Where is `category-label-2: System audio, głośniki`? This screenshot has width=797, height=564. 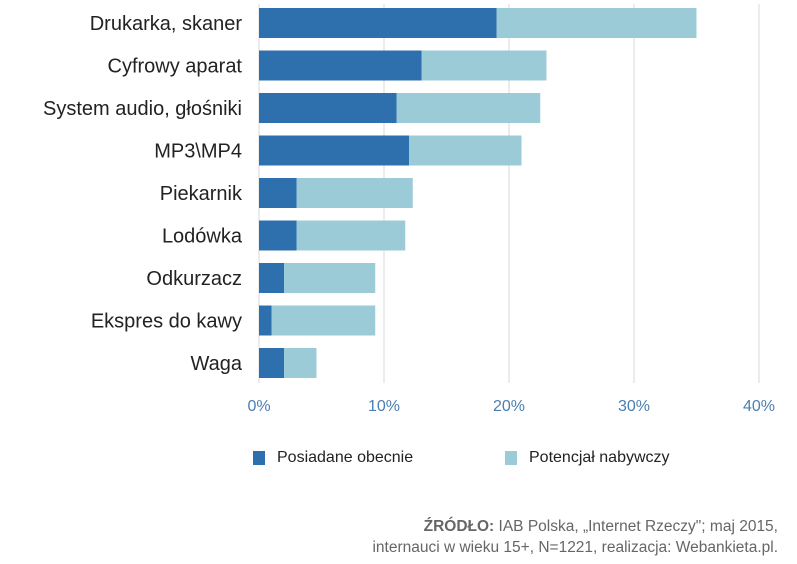
category-label-2: System audio, głośniki is located at coordinates (142, 109).